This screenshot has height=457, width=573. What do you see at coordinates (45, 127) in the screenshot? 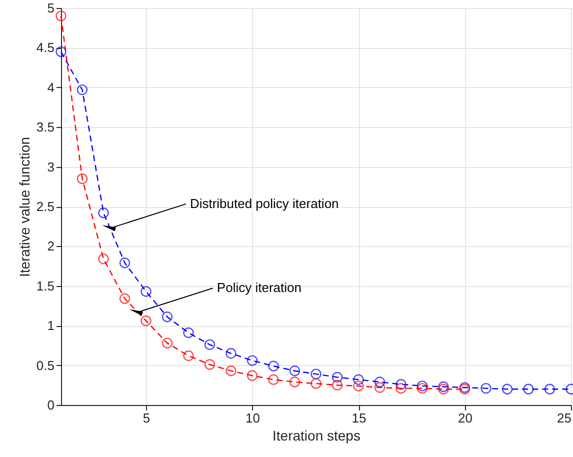
I see `y-tick-label: 3.5` at bounding box center [45, 127].